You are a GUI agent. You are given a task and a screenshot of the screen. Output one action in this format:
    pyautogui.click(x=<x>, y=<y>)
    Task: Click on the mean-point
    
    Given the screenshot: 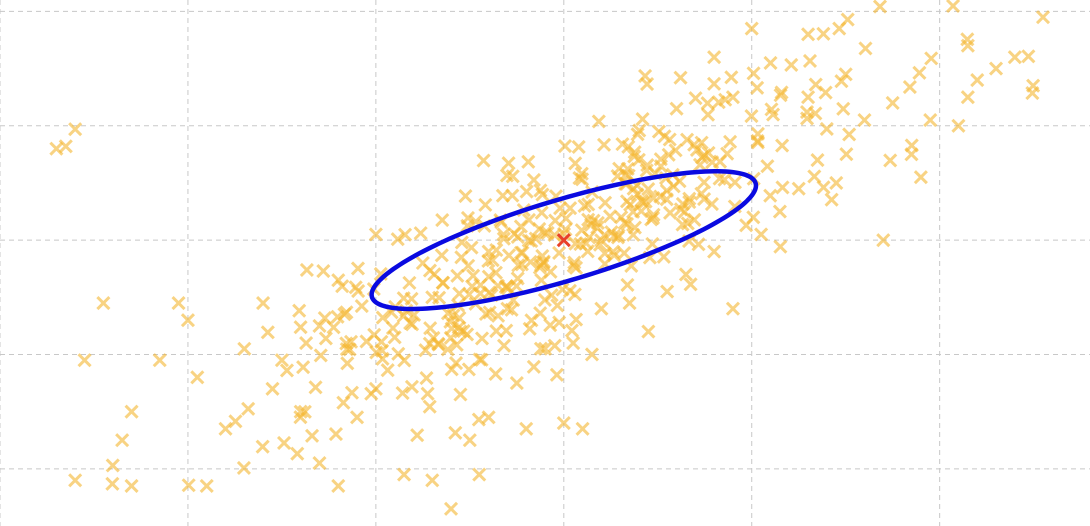 What is the action you would take?
    pyautogui.click(x=563, y=240)
    